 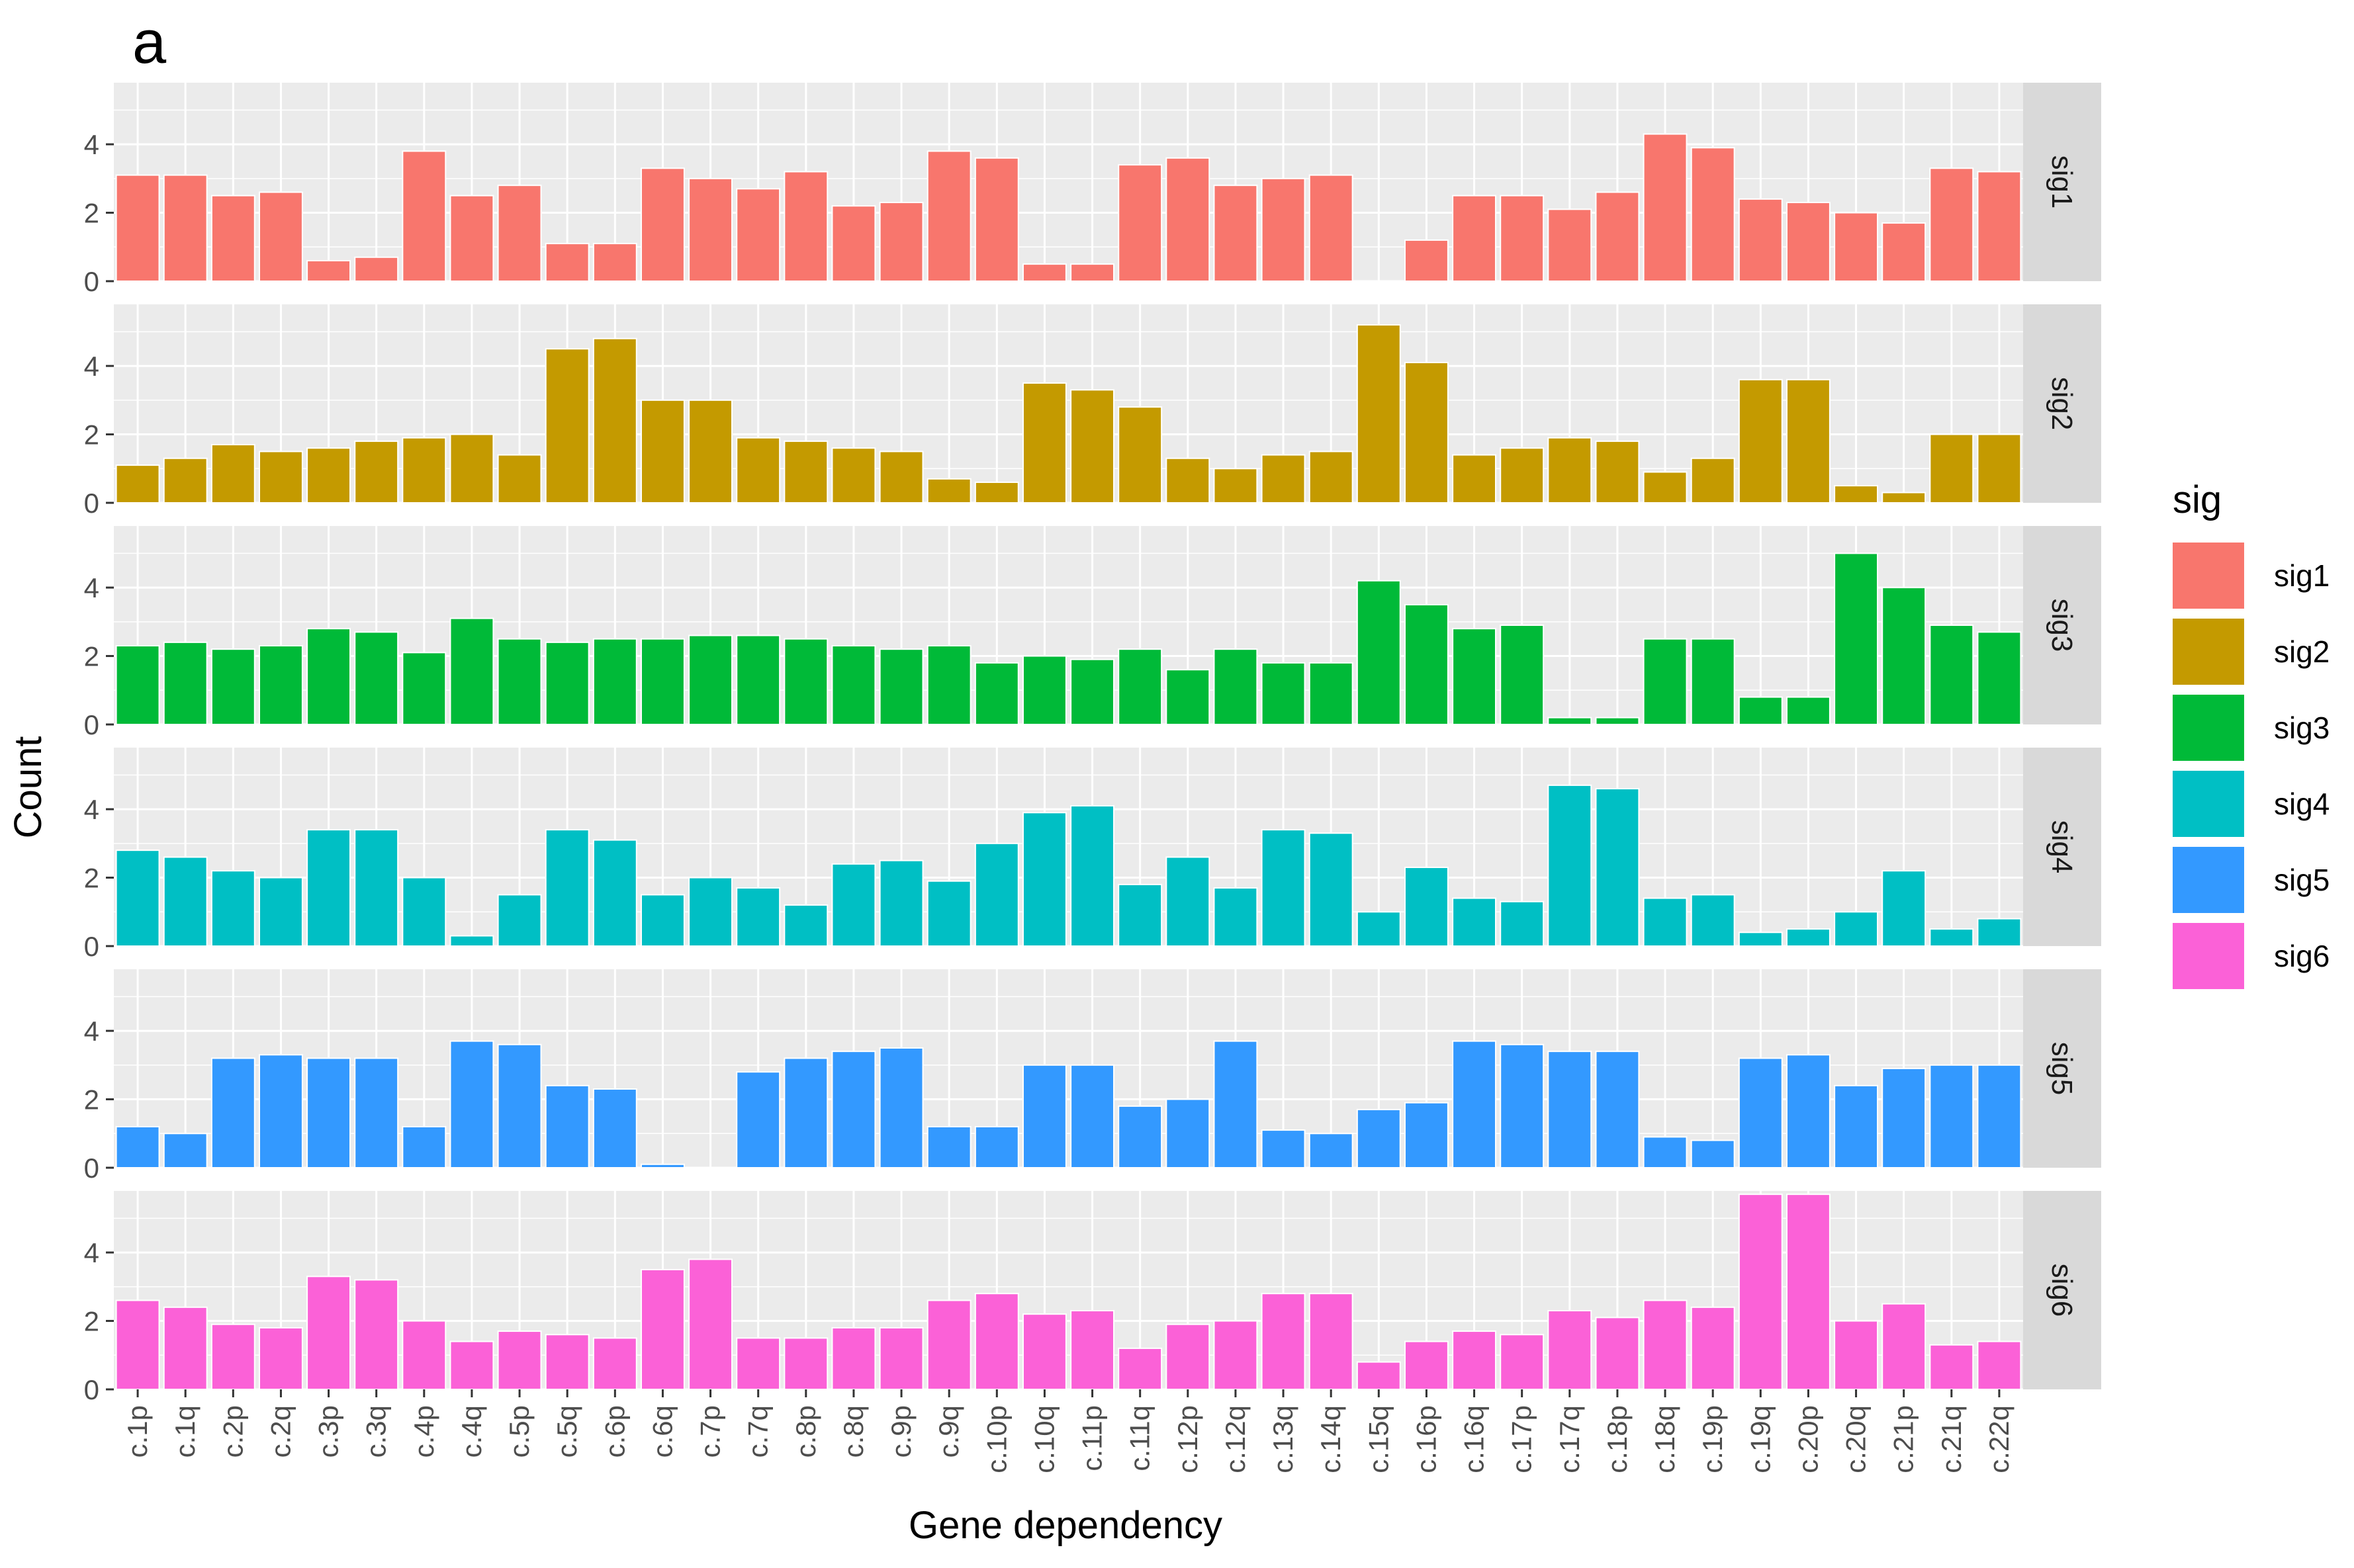 I want to click on bar-sig6-c.20q, so click(x=1856, y=1356).